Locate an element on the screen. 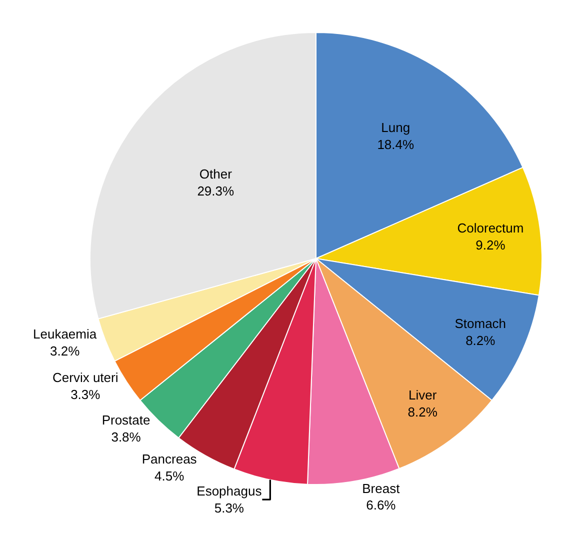  slice-label: Breast is located at coordinates (381, 488).